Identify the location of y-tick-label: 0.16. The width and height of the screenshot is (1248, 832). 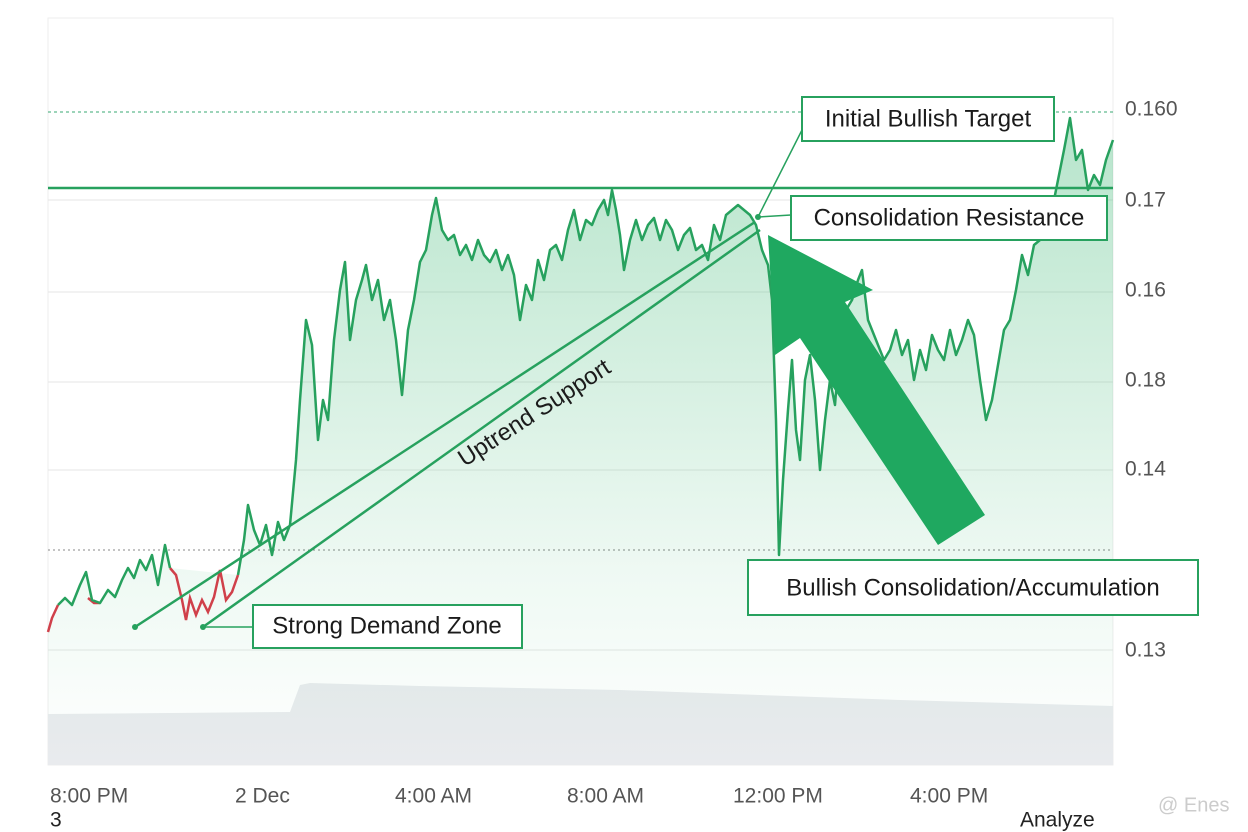
(1145, 290).